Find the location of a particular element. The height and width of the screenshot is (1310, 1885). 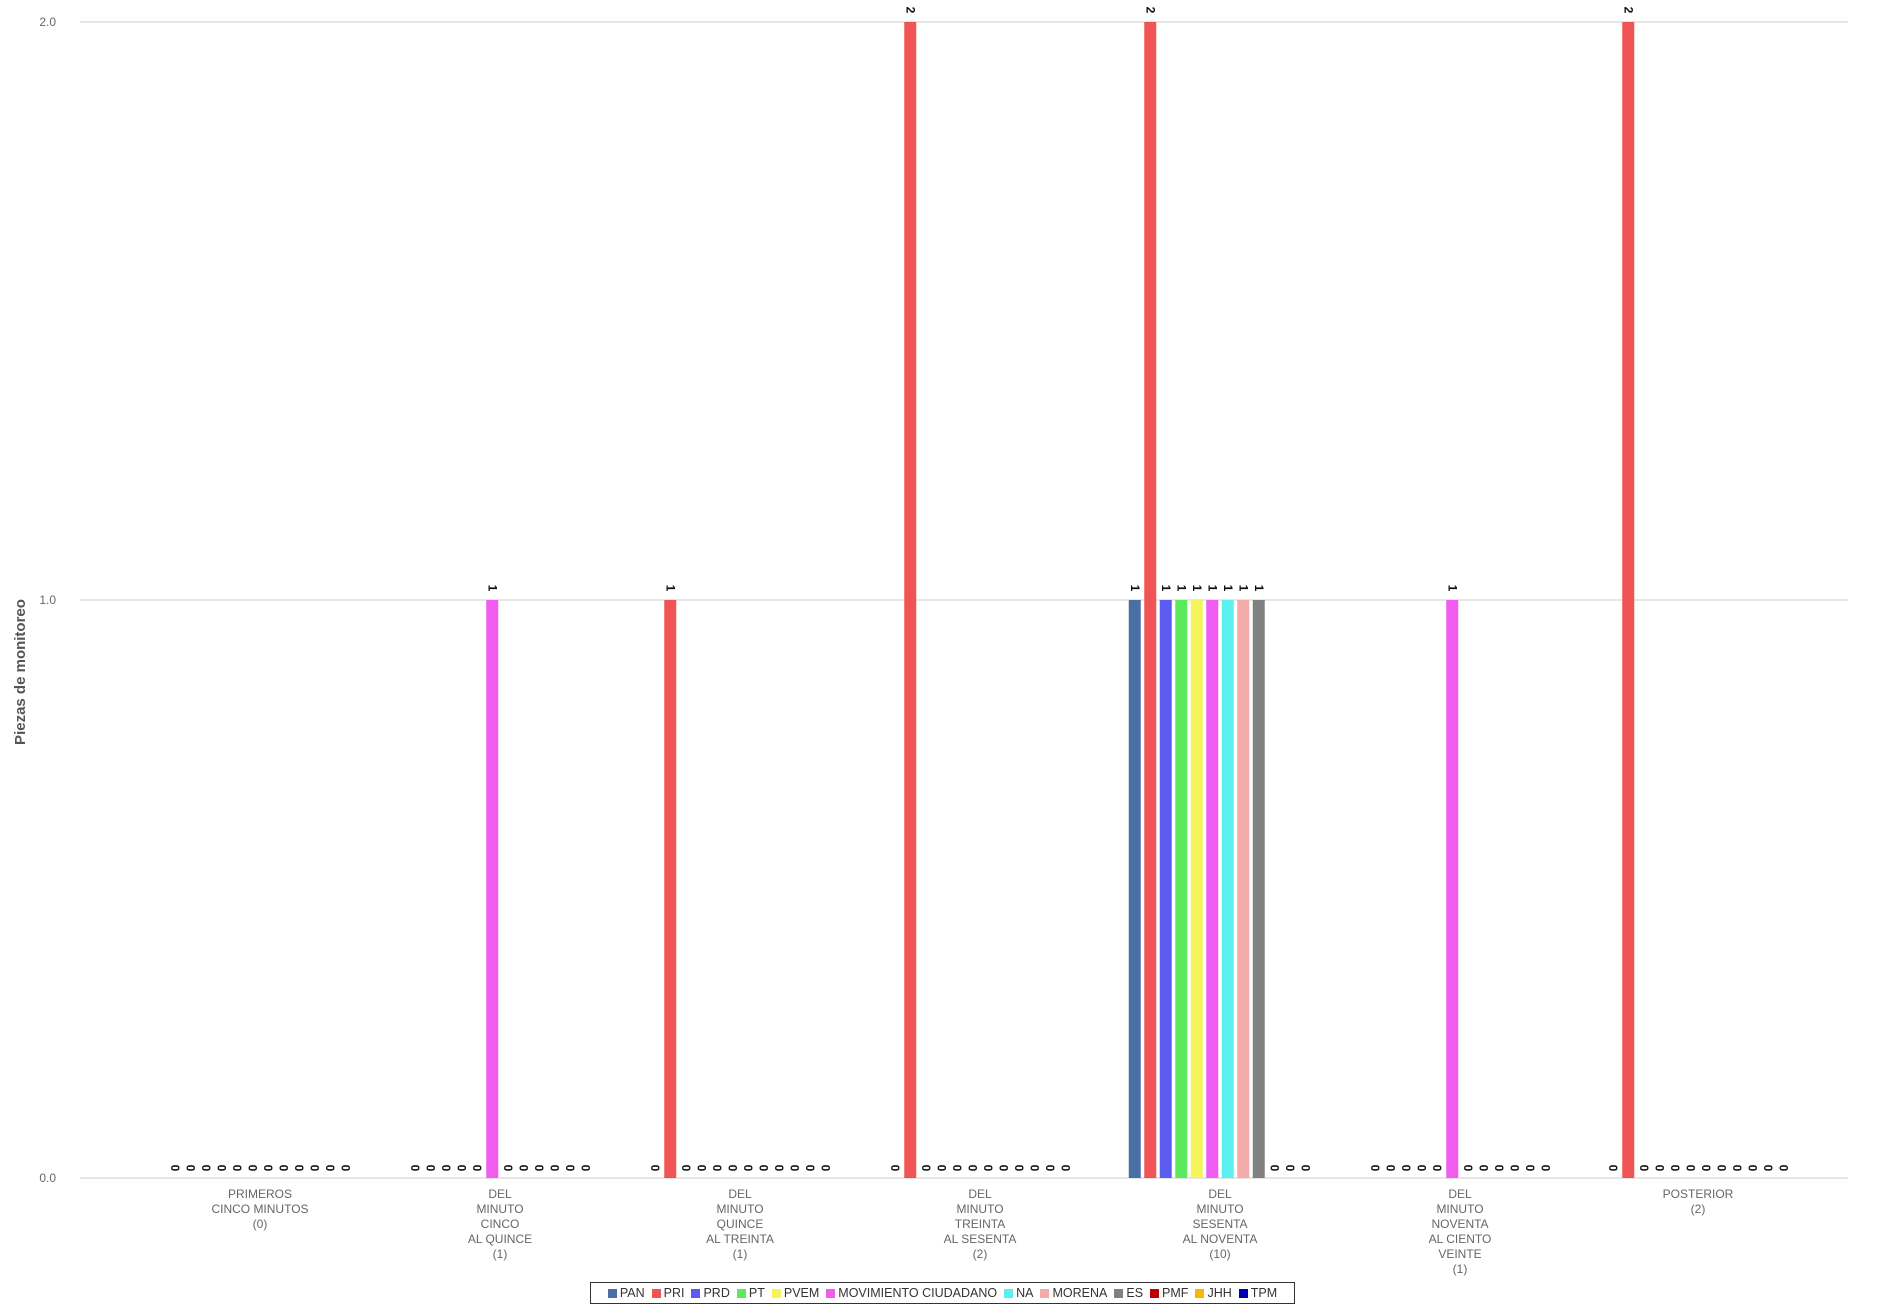

x-category-label: DEL MINUTO TREINTA AL SESENTA (2) is located at coordinates (980, 1224).